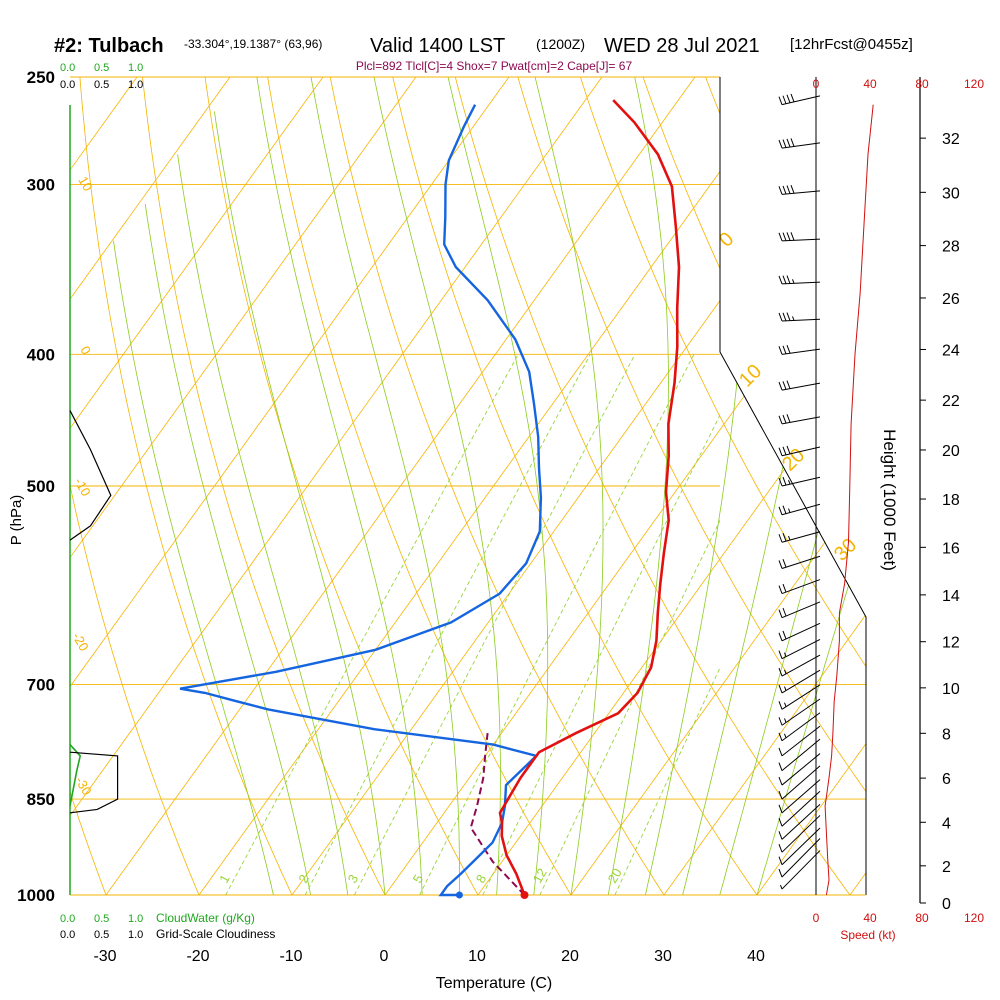  What do you see at coordinates (41, 77) in the screenshot?
I see `pressure-tick-label: 250` at bounding box center [41, 77].